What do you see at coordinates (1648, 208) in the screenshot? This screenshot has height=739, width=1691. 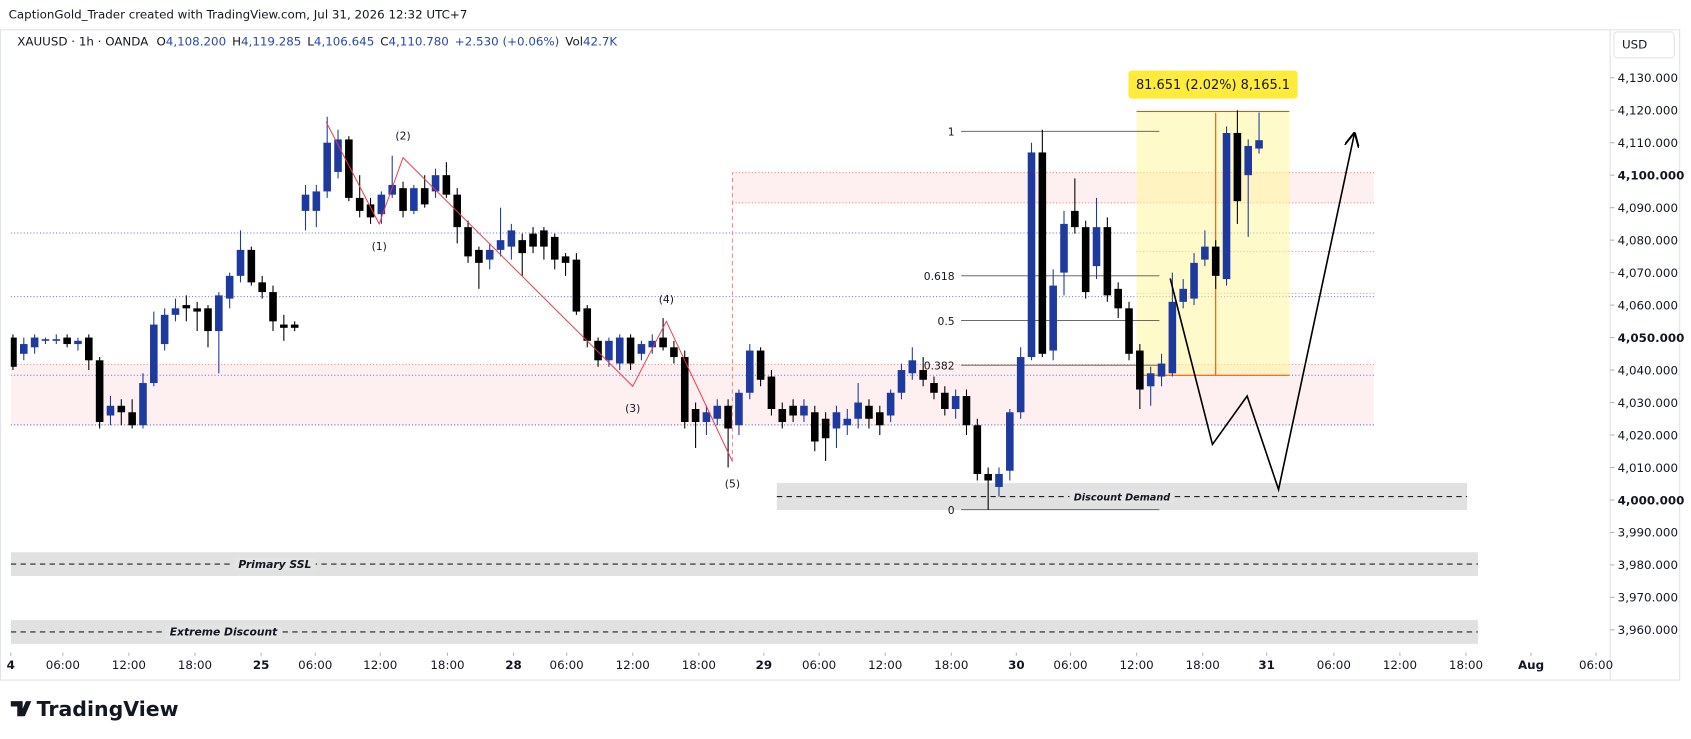 I see `y-tick-label: 4,090.000` at bounding box center [1648, 208].